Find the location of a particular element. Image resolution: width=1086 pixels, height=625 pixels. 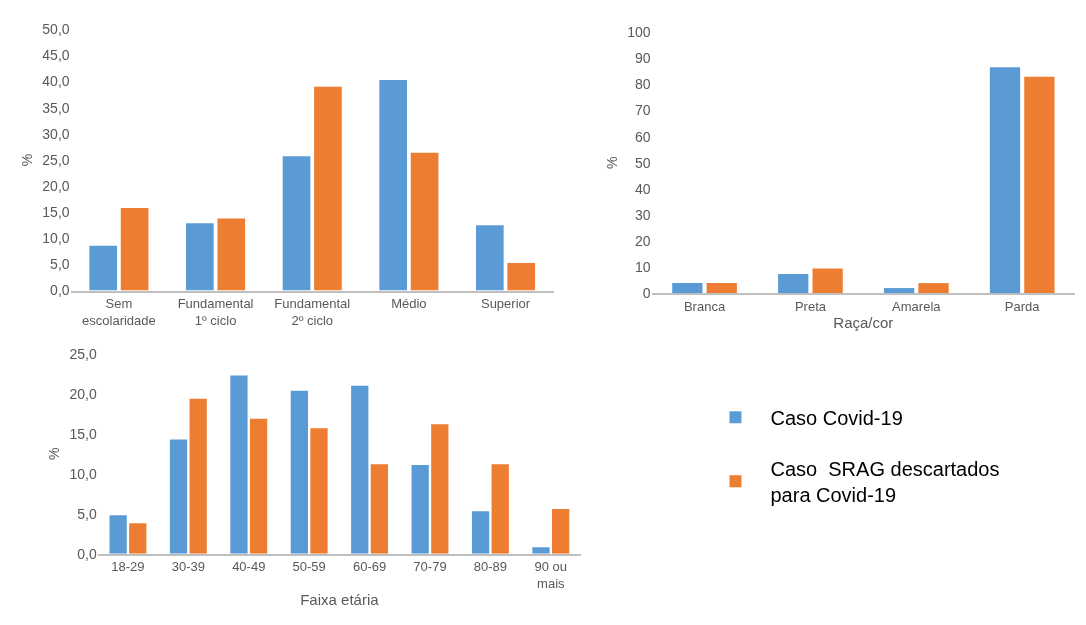

y-tick-label: 100 is located at coordinates (639, 32).